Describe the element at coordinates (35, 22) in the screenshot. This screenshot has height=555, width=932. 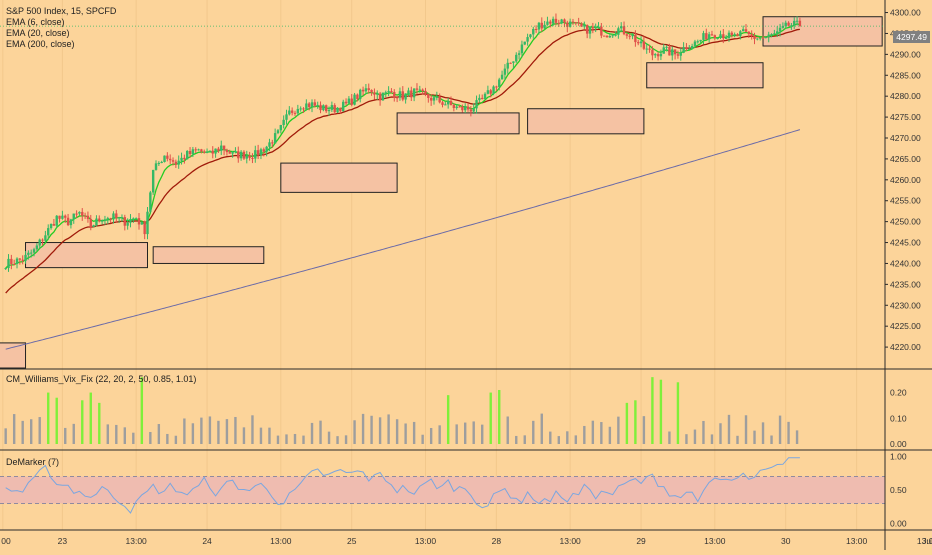
I see `legend-ema6: EMA (6, close)` at that location.